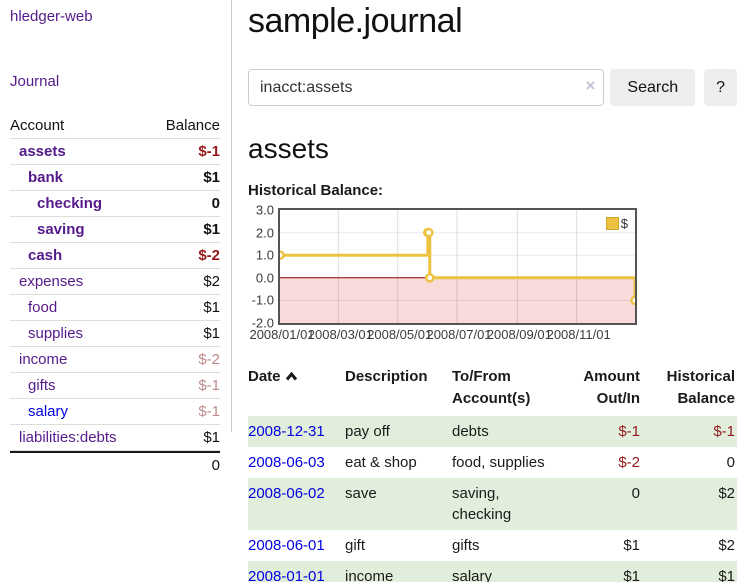 The image size is (742, 582). Describe the element at coordinates (264, 376) in the screenshot. I see `register-header-date-label: Date` at that location.